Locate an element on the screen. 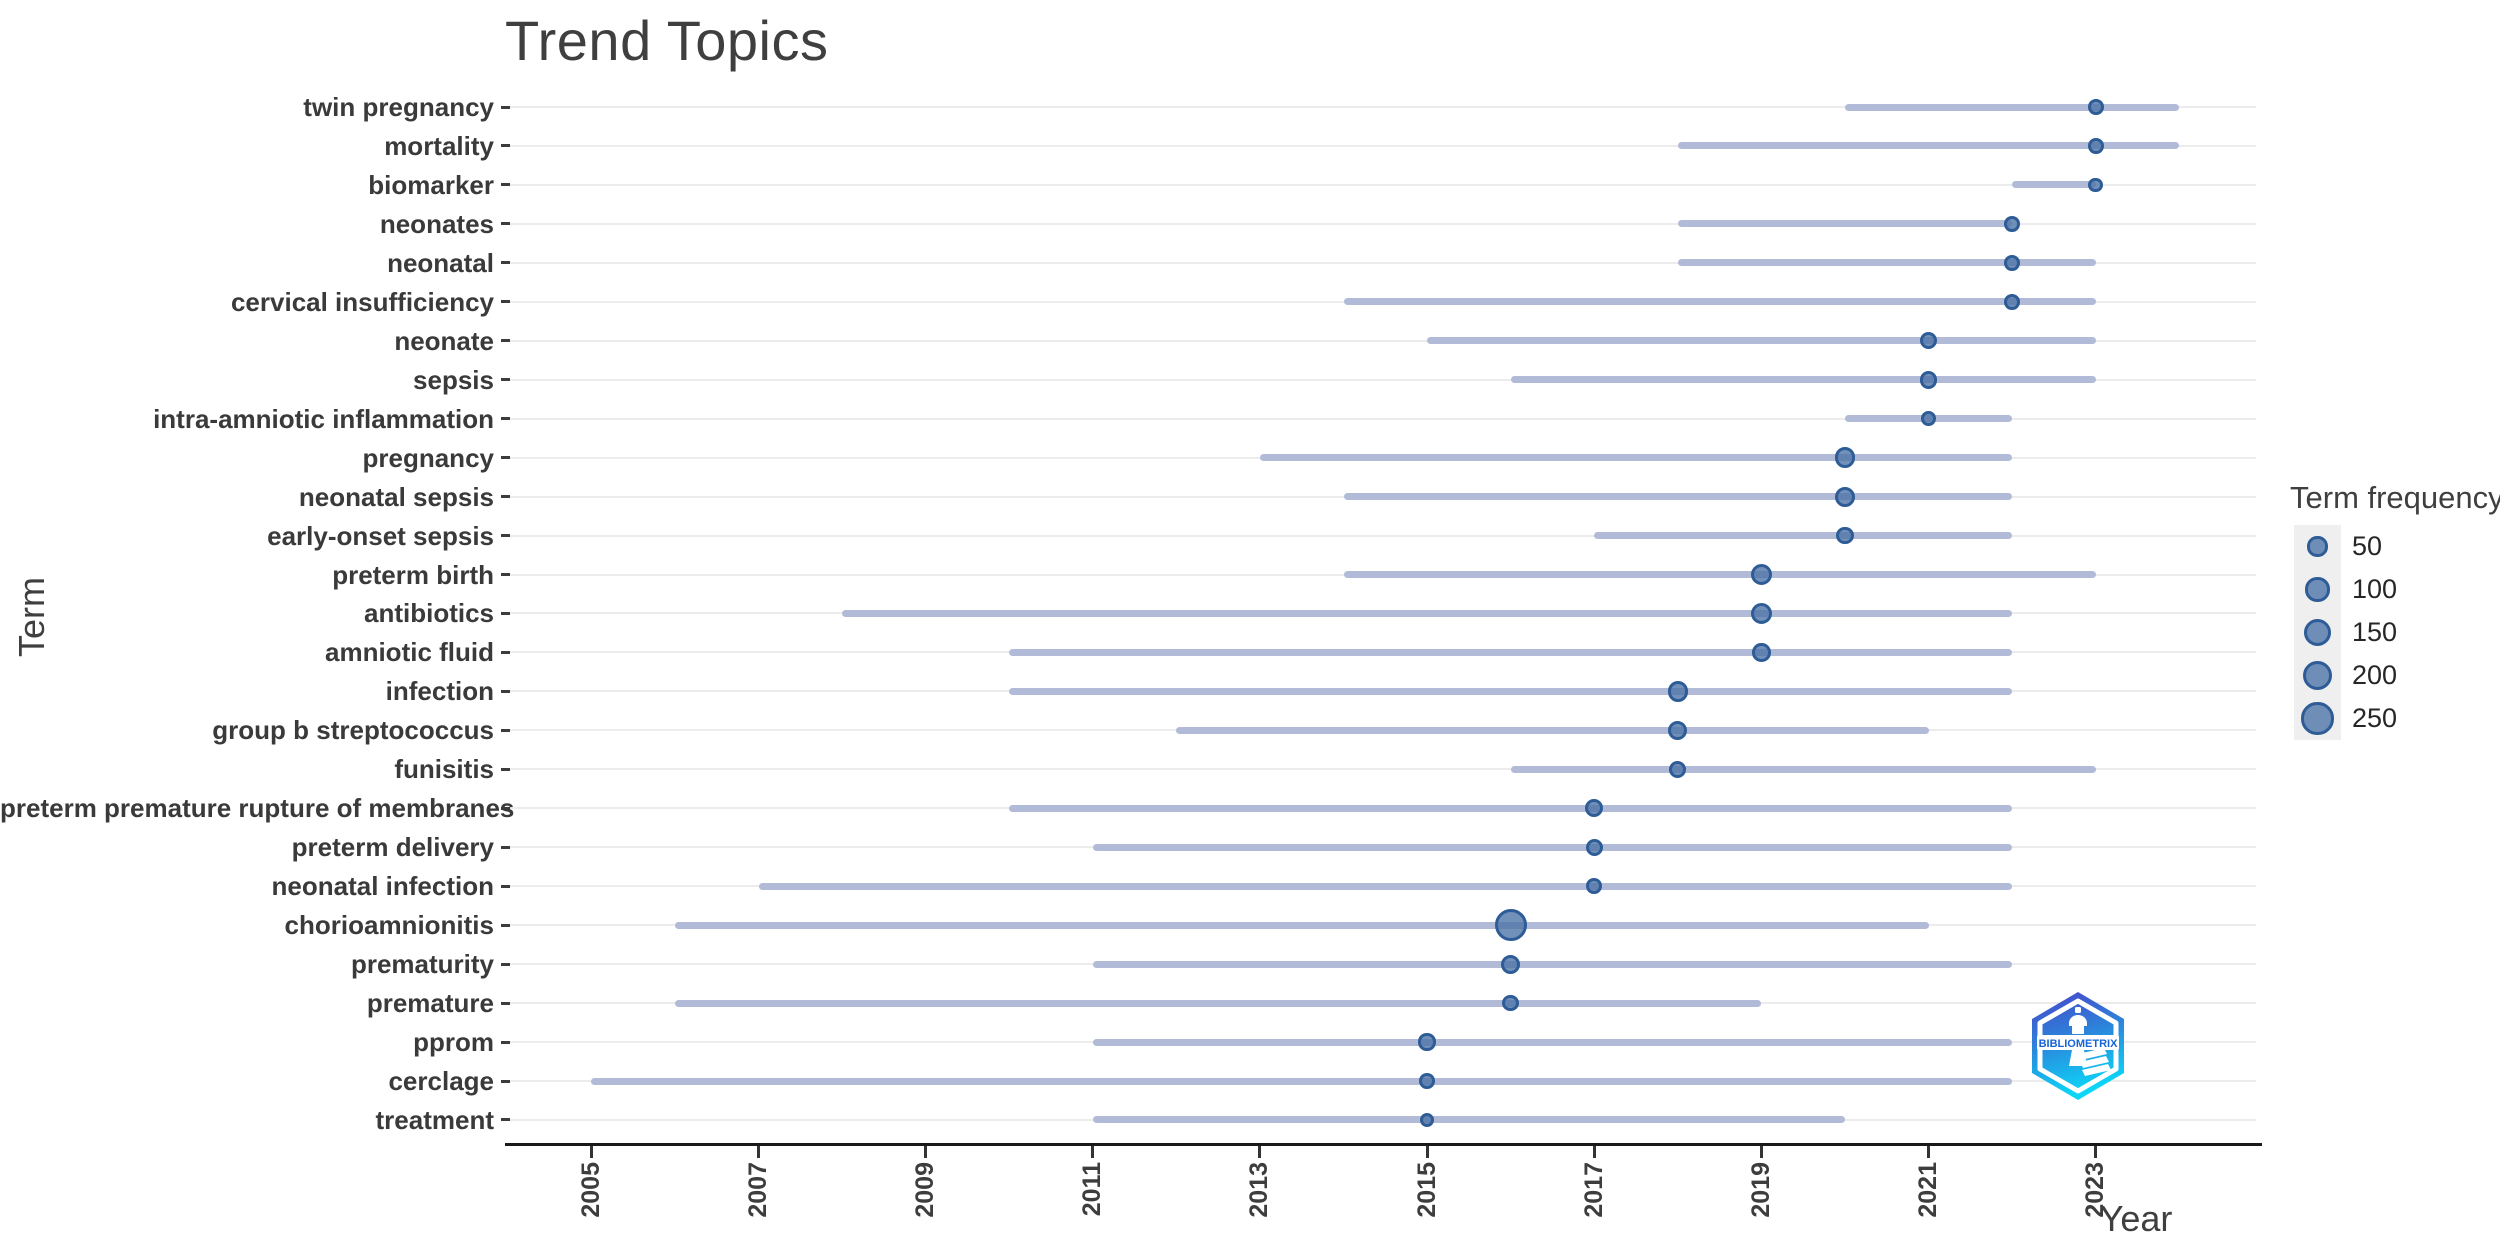 The height and width of the screenshot is (1252, 2500). term-label: treatment is located at coordinates (434, 1119).